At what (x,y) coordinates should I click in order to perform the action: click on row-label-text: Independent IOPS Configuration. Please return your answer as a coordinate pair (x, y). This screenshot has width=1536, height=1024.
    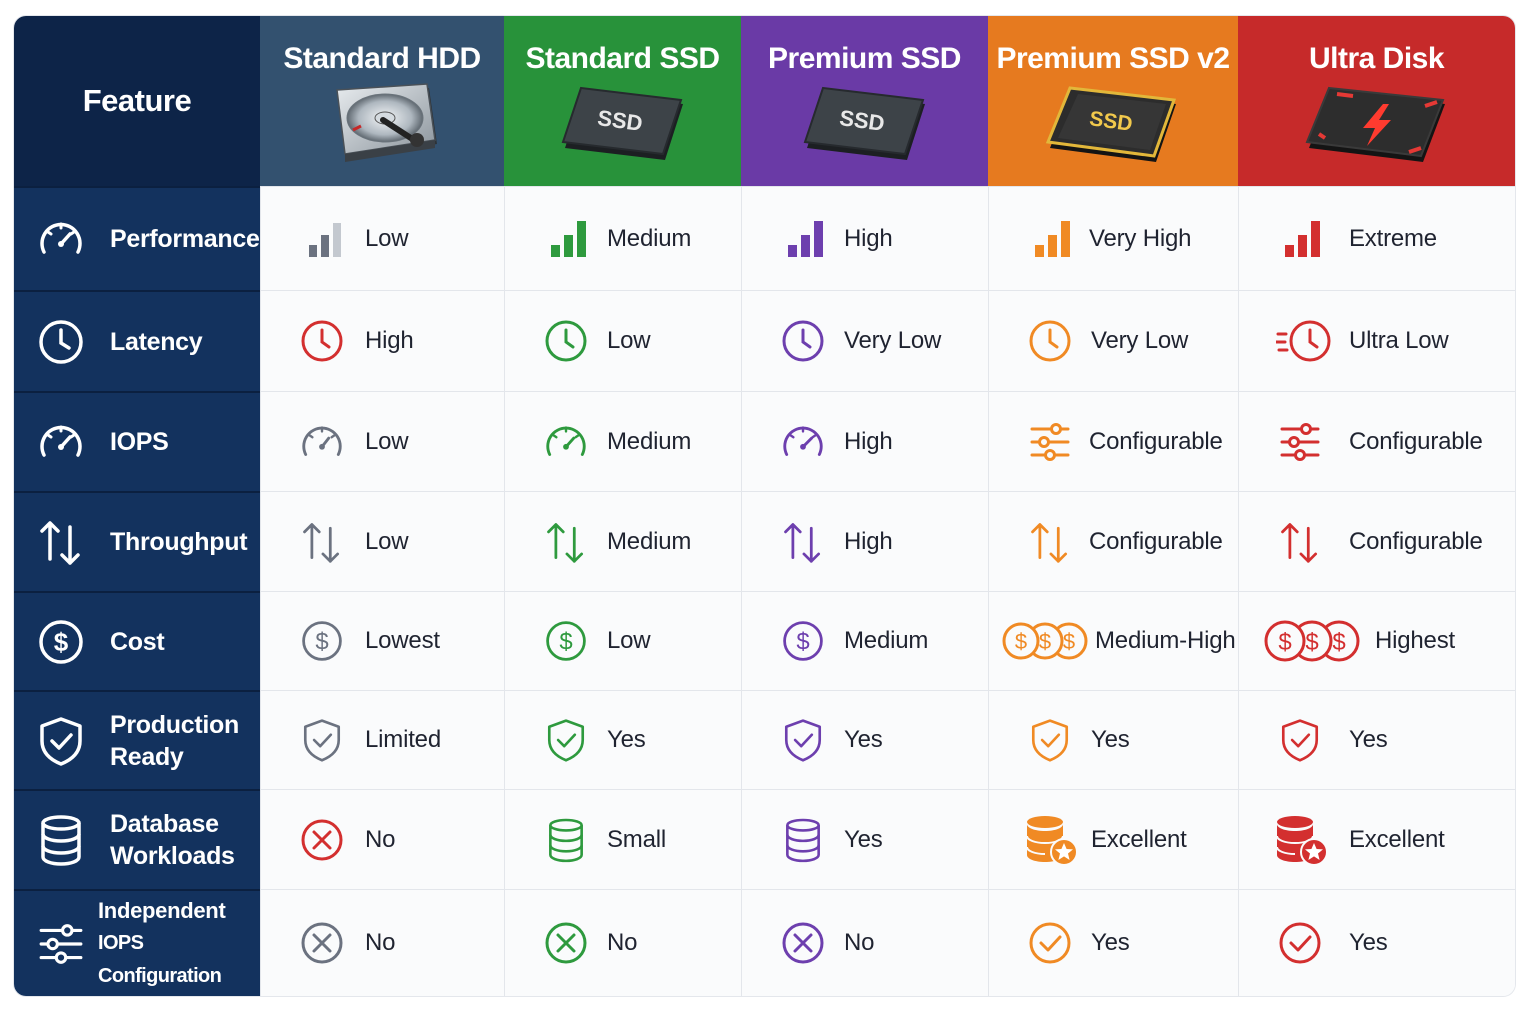
    Looking at the image, I should click on (179, 943).